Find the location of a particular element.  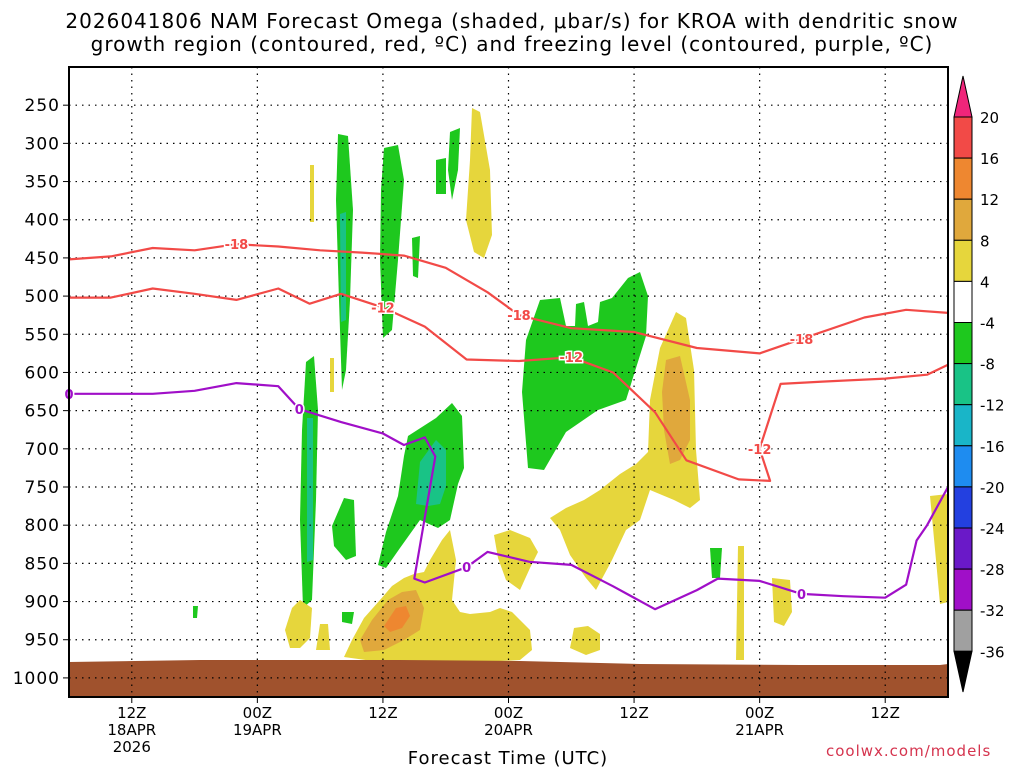

colorbar-label: -36 is located at coordinates (992, 652).